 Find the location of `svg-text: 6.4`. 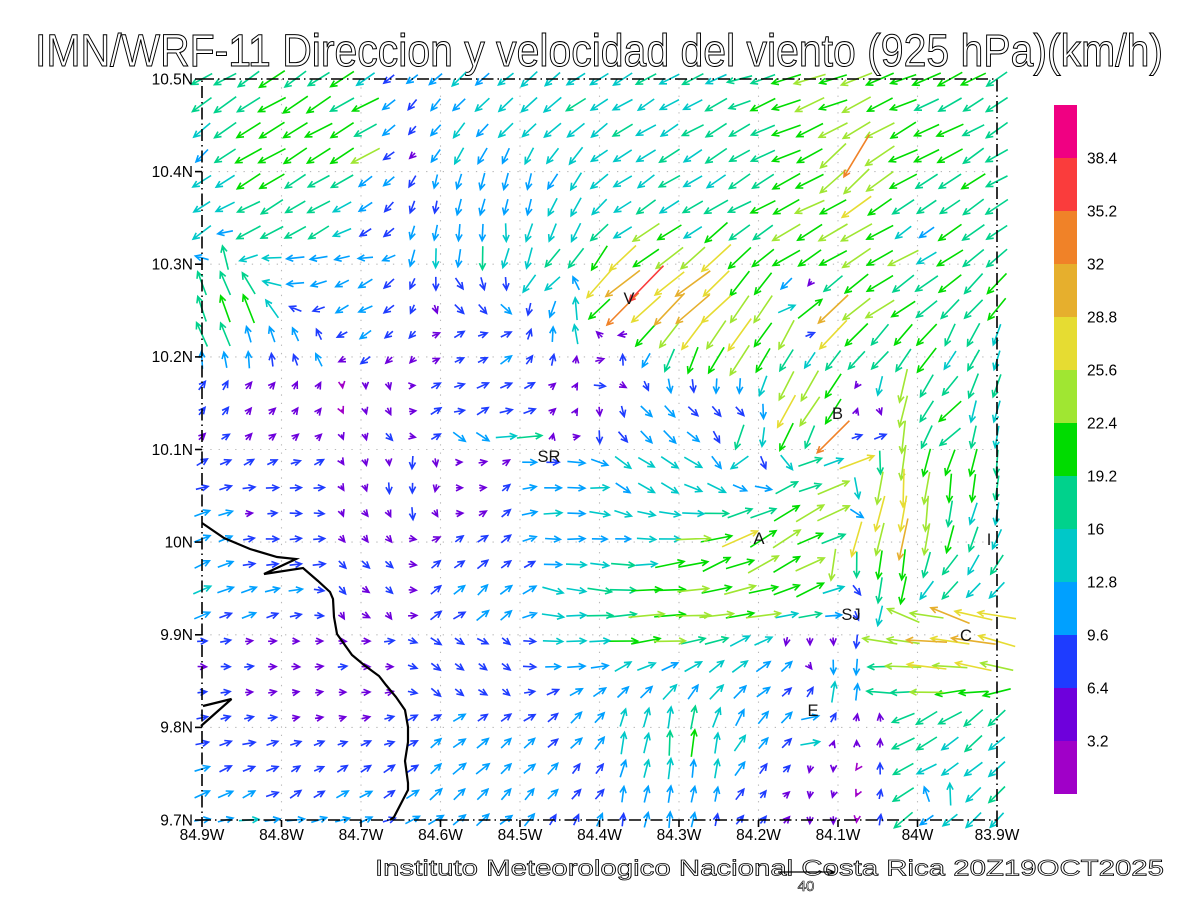

svg-text: 6.4 is located at coordinates (1098, 688).